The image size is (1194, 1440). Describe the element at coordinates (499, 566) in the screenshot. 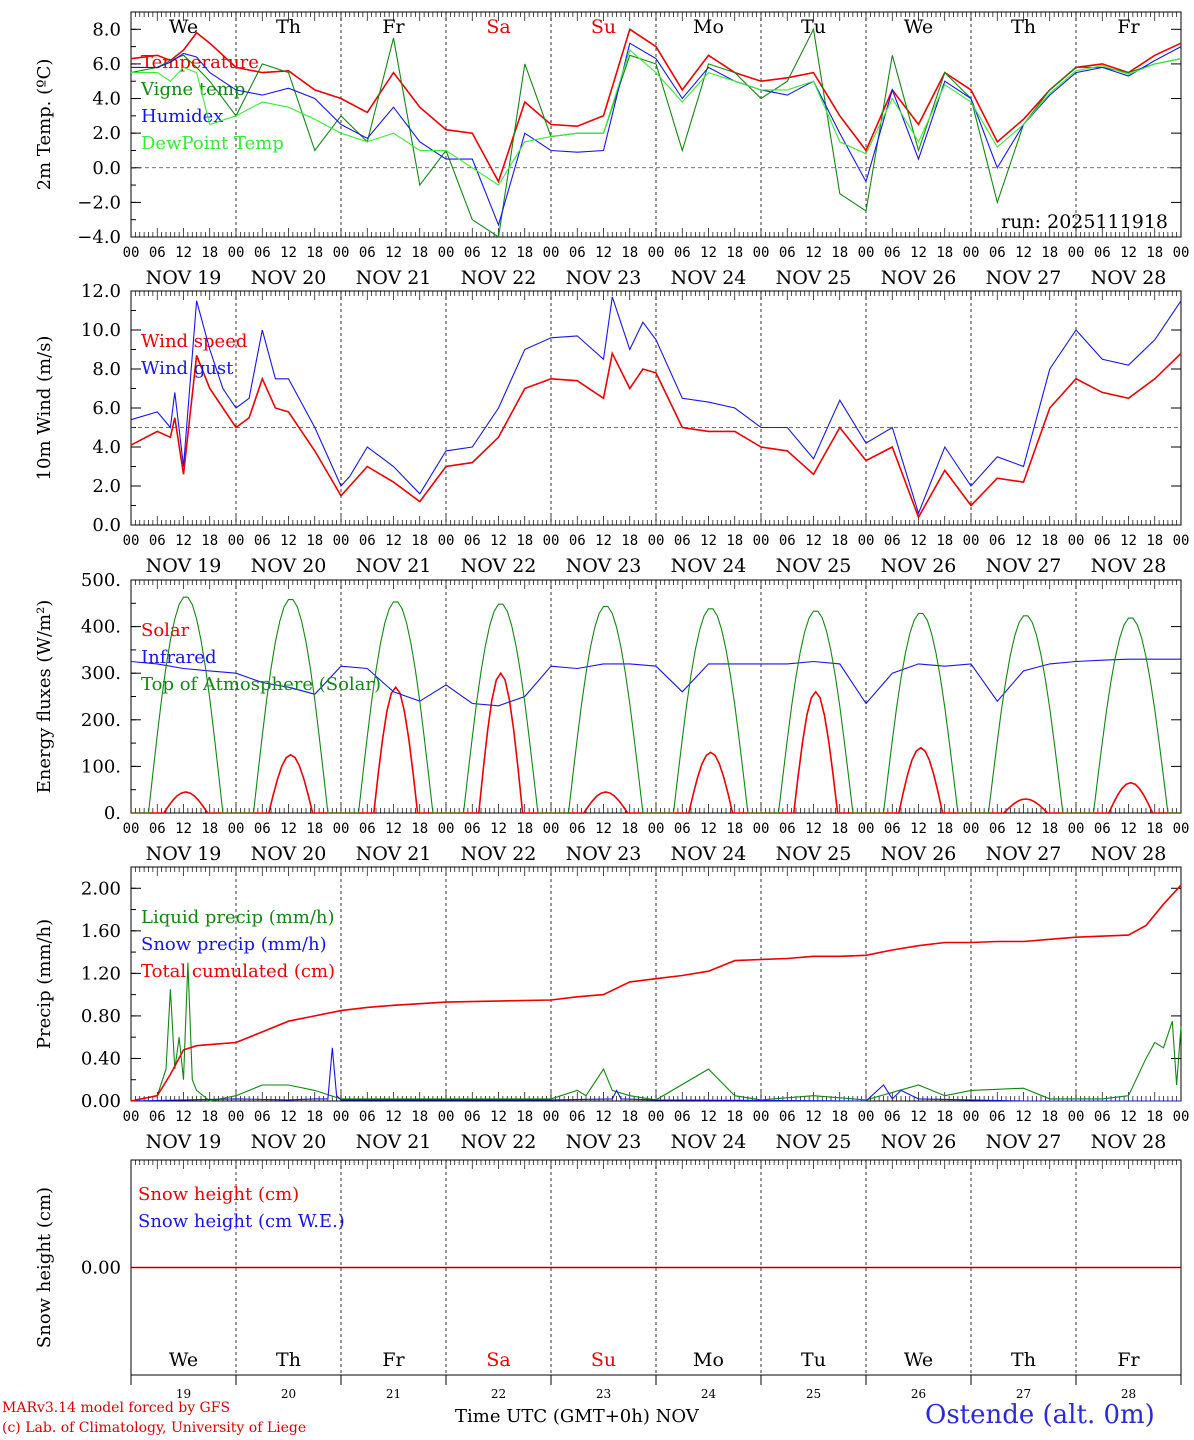

I see `date-label: NOV 22` at that location.